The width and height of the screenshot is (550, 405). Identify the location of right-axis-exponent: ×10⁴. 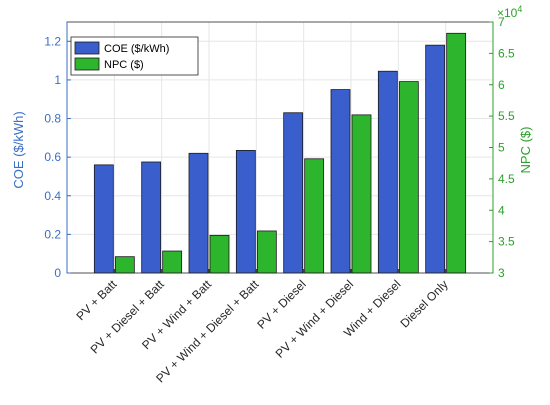
(509, 12).